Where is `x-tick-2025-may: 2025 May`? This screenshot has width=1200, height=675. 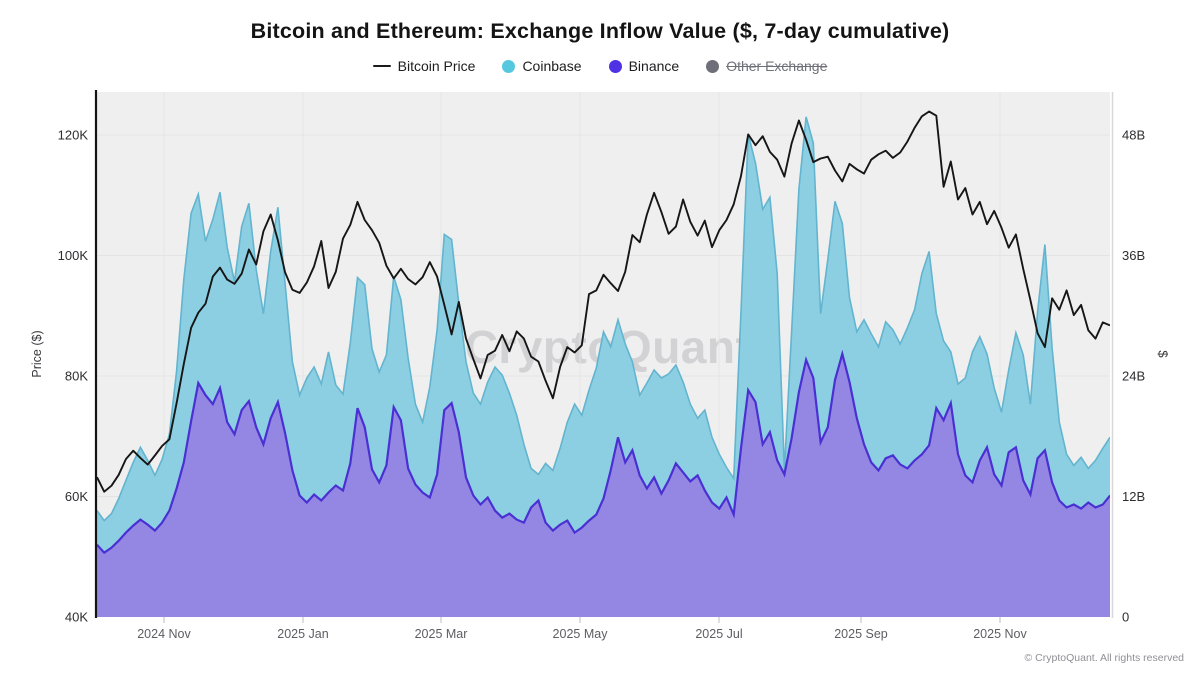
x-tick-2025-may: 2025 May is located at coordinates (581, 634).